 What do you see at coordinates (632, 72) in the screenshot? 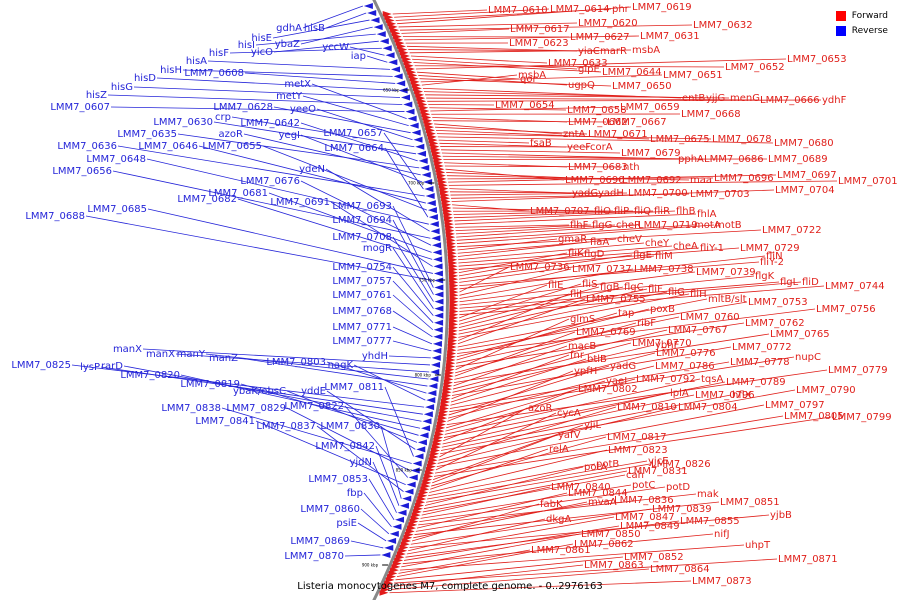
I see `forward-gene-label: LMM7_0644` at bounding box center [632, 72].